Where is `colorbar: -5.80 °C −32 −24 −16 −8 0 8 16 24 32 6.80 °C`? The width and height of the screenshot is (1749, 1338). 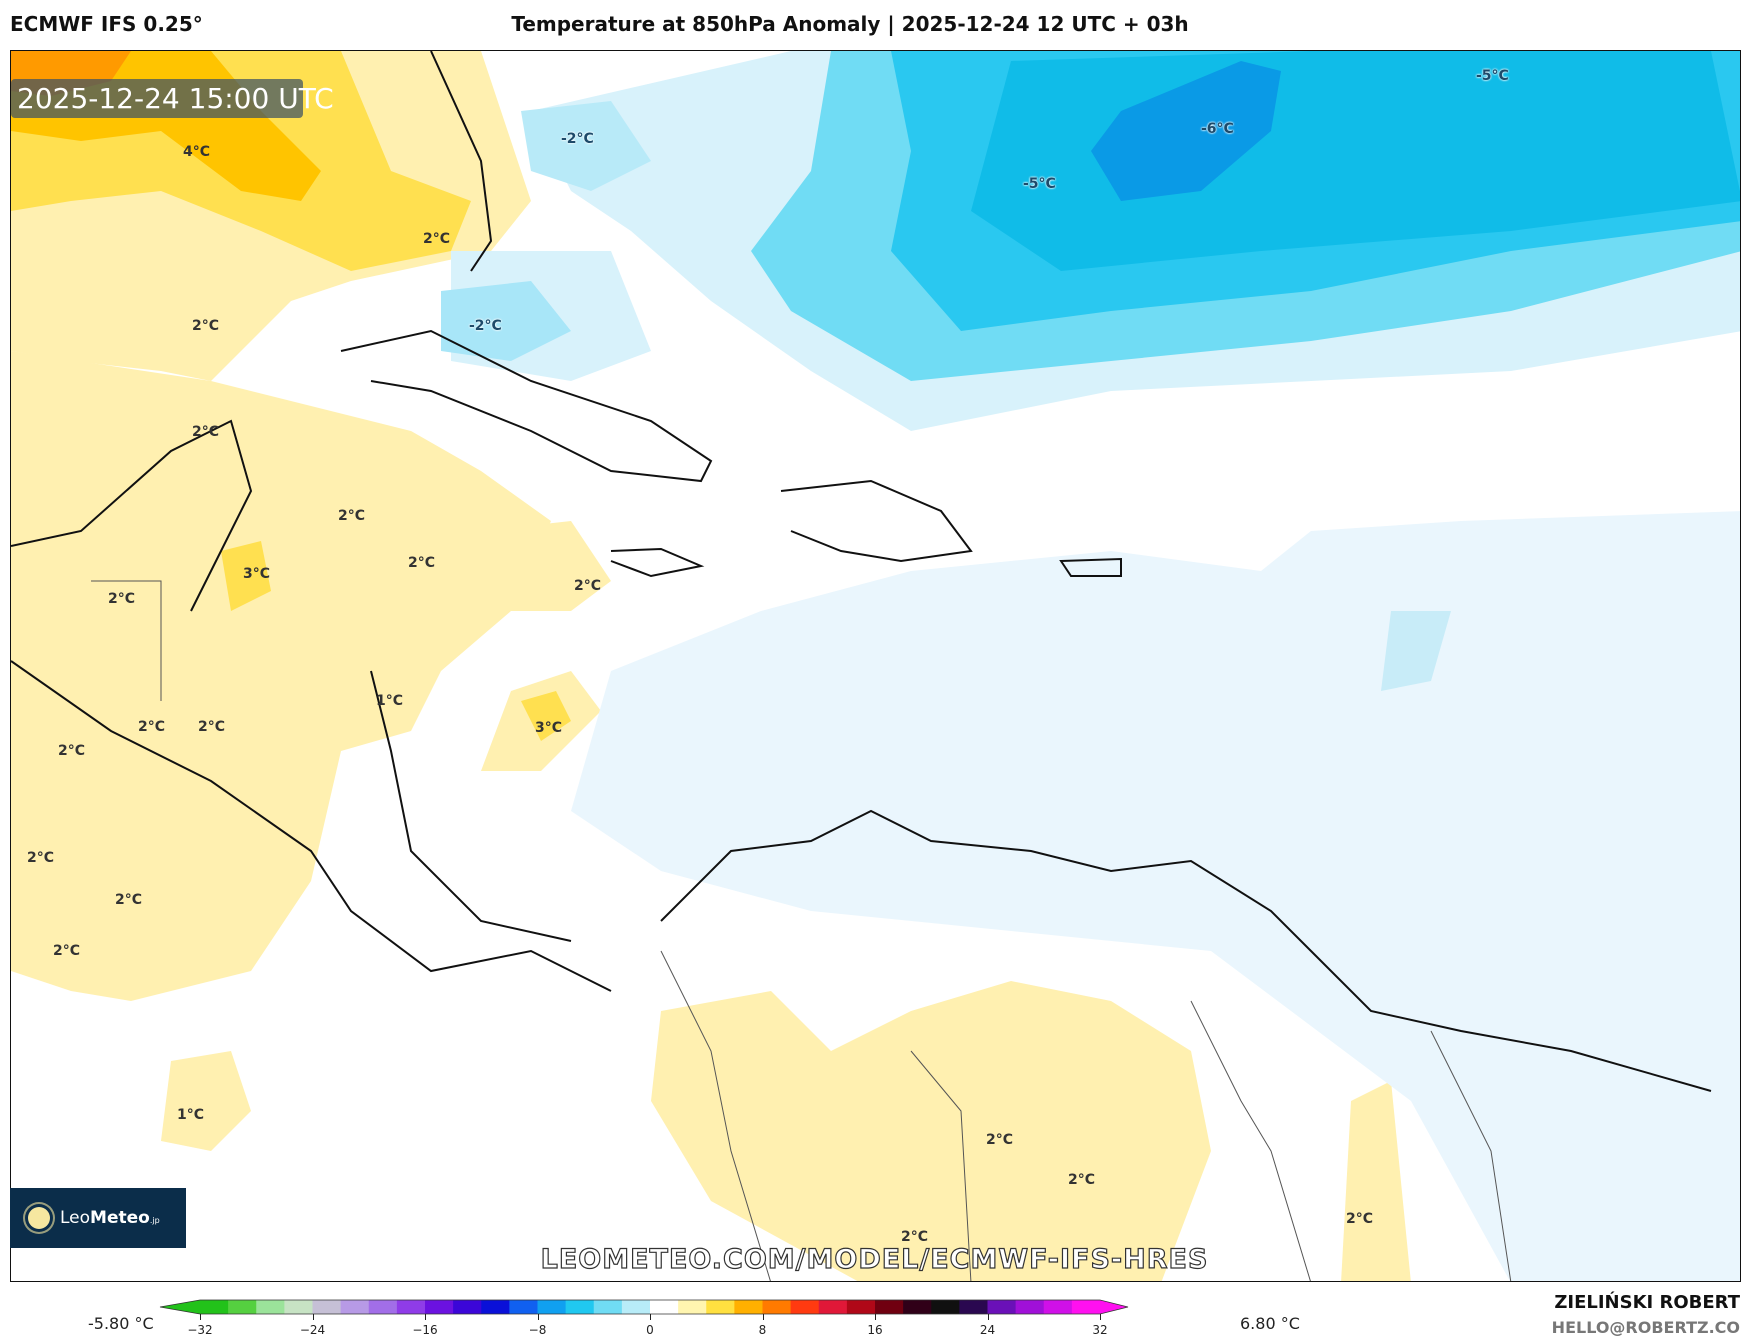 colorbar: -5.80 °C −32 −24 −16 −8 0 8 16 24 32 6.80 °C is located at coordinates (874, 1314).